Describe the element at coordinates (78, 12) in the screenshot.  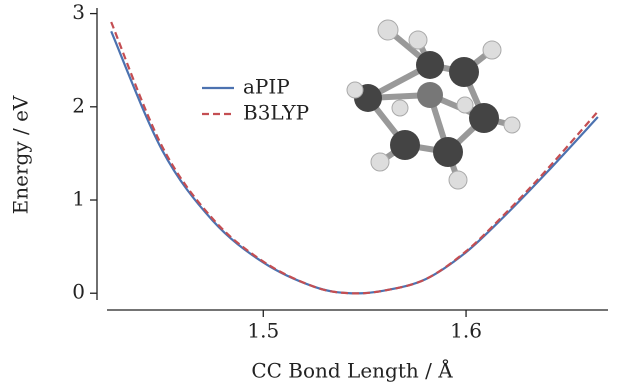
I see `y-tick-label: 3` at that location.